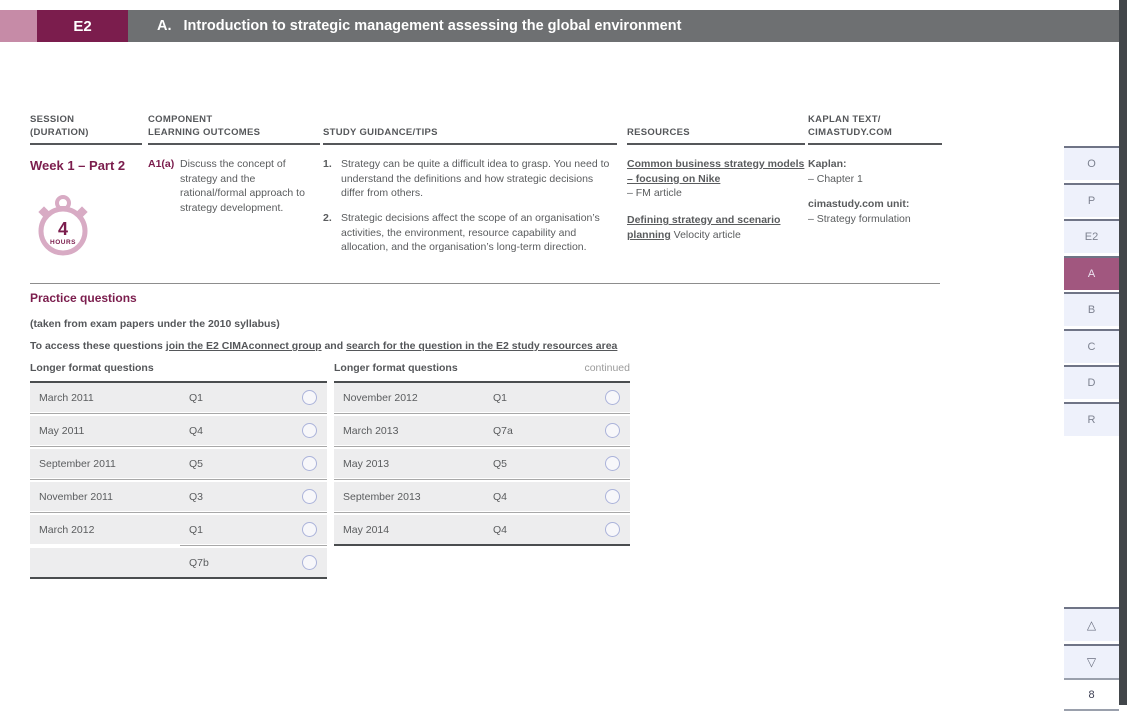 The width and height of the screenshot is (1127, 716). I want to click on stopwatch-icon: 4 HOURS, so click(63, 225).